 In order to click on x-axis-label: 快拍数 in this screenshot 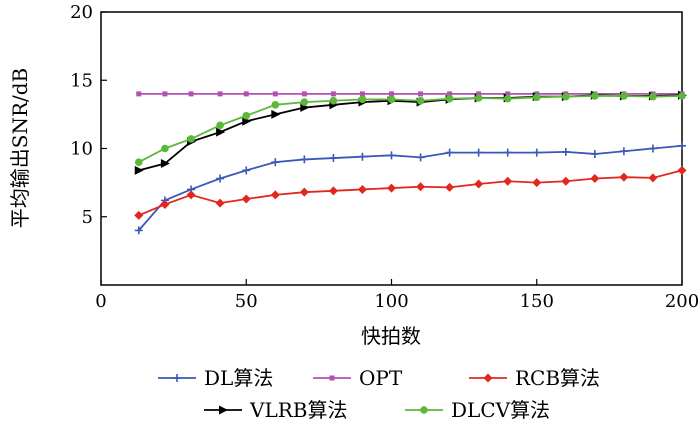, I will do `click(391, 336)`.